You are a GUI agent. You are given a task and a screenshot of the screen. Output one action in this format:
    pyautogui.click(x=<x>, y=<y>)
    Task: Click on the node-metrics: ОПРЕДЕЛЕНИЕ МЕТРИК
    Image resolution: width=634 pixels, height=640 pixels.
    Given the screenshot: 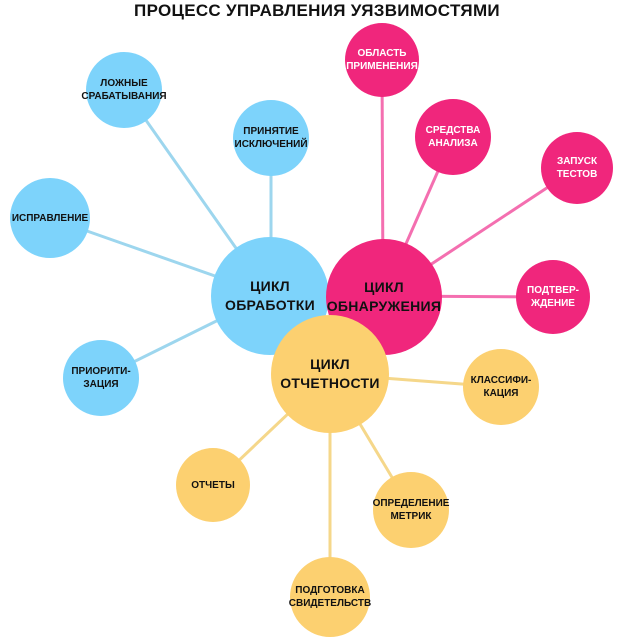 What is the action you would take?
    pyautogui.click(x=411, y=510)
    